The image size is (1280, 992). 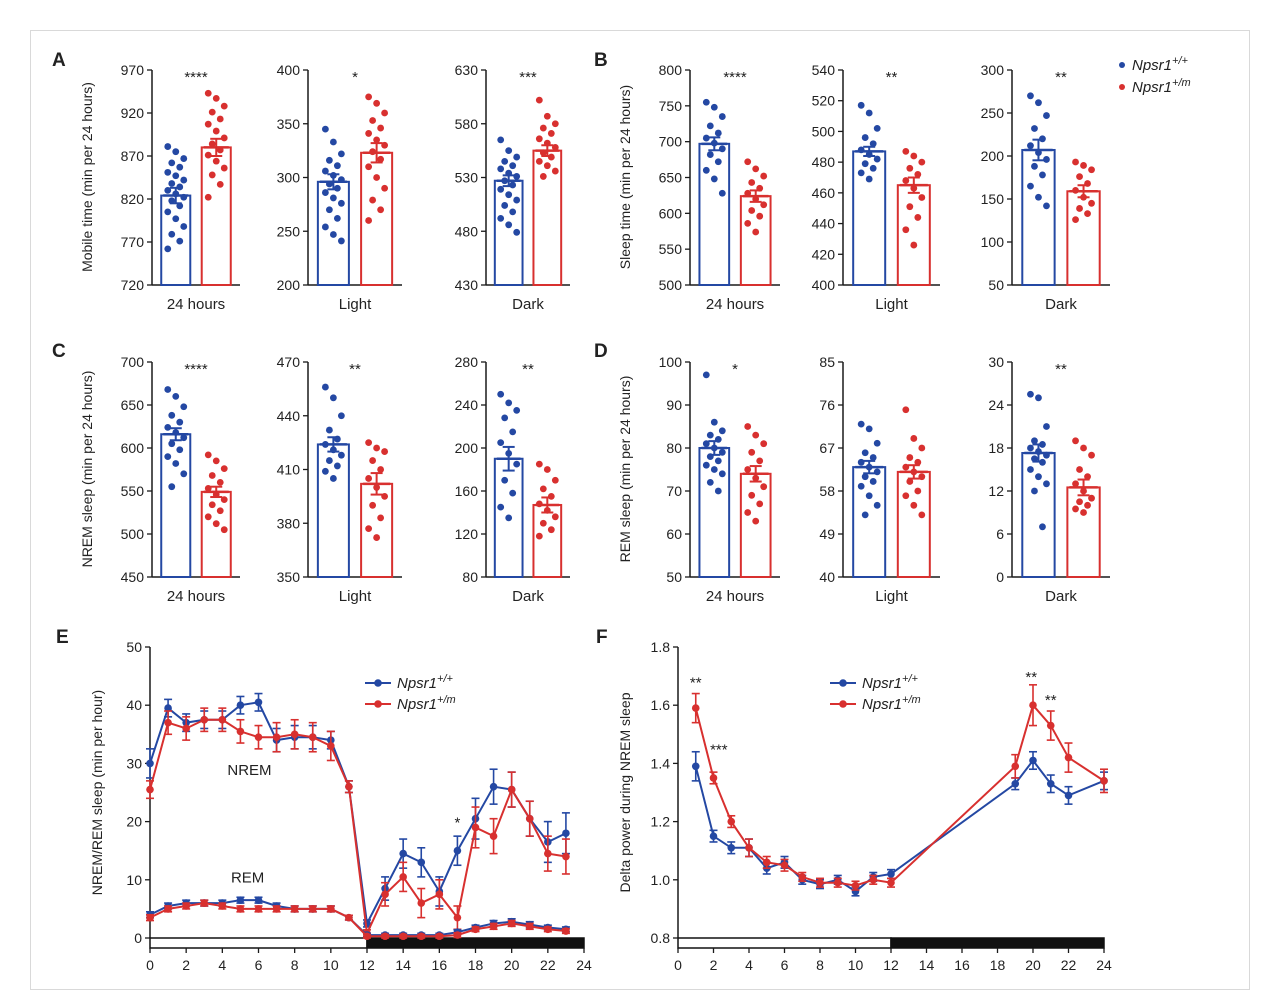 I want to click on y-tick-label: 250, so click(x=289, y=231).